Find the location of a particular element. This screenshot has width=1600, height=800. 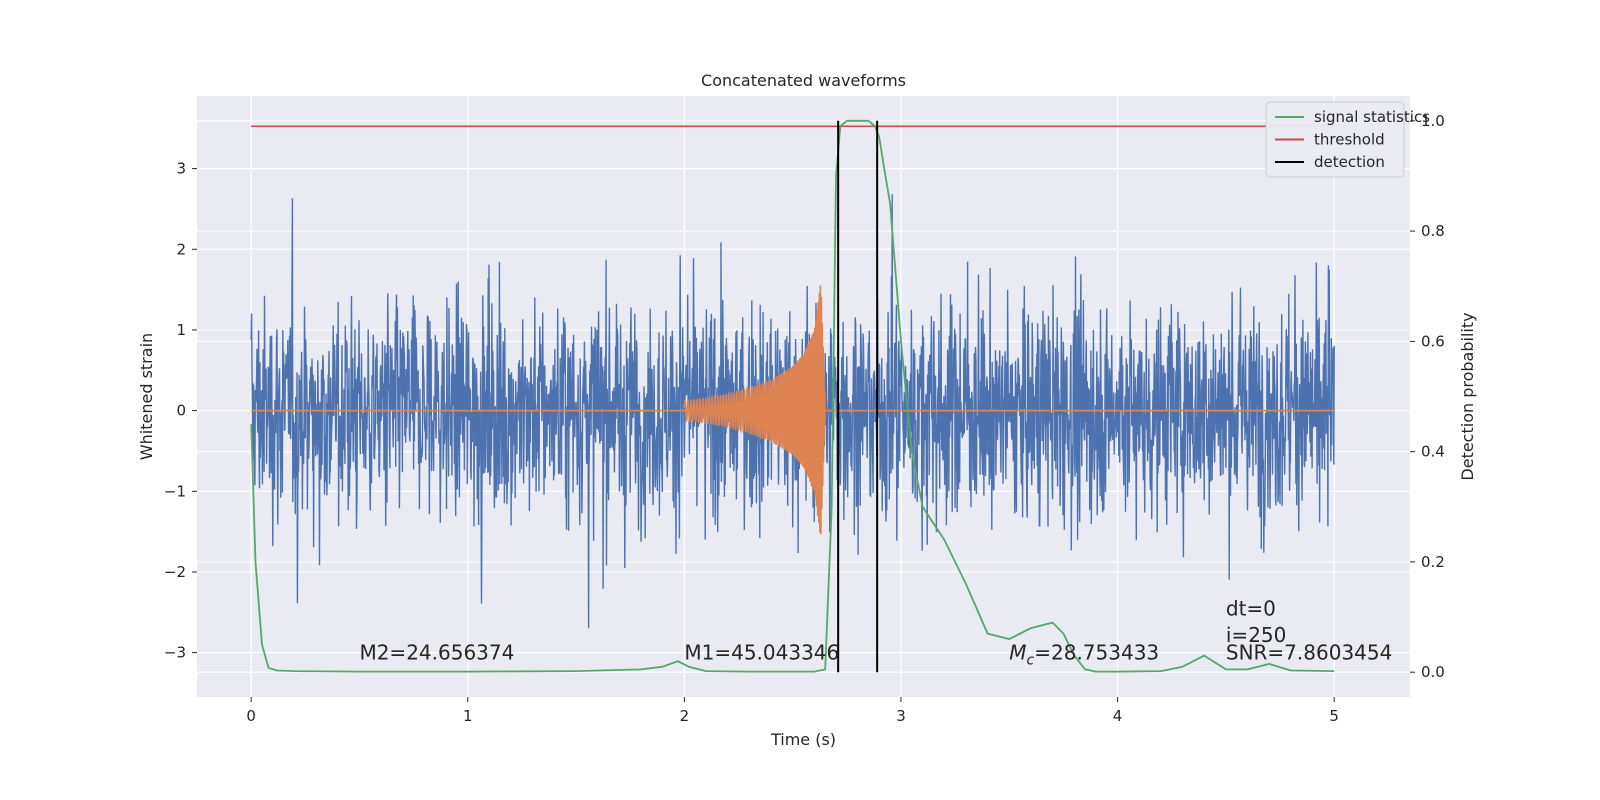

x-tick-label: 4 is located at coordinates (1118, 716).